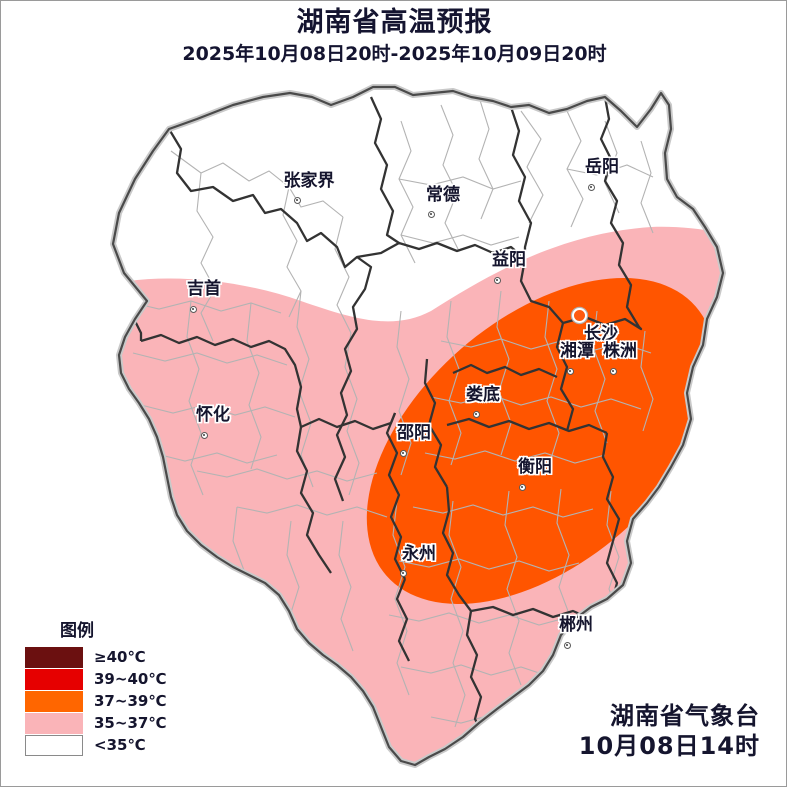 The height and width of the screenshot is (787, 787). What do you see at coordinates (130, 679) in the screenshot?
I see `legend-label: 39~40℃` at bounding box center [130, 679].